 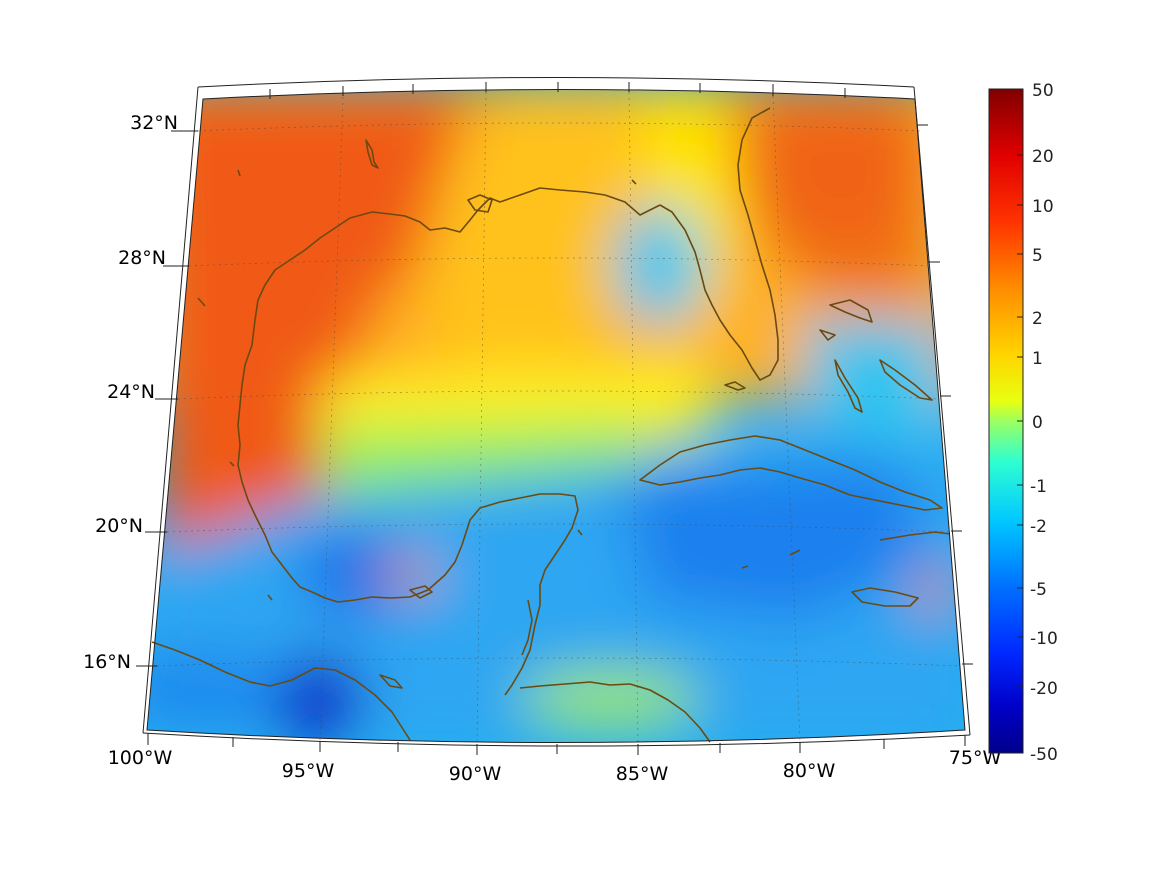 I want to click on lon-tick-label: 100°W, so click(x=140, y=758).